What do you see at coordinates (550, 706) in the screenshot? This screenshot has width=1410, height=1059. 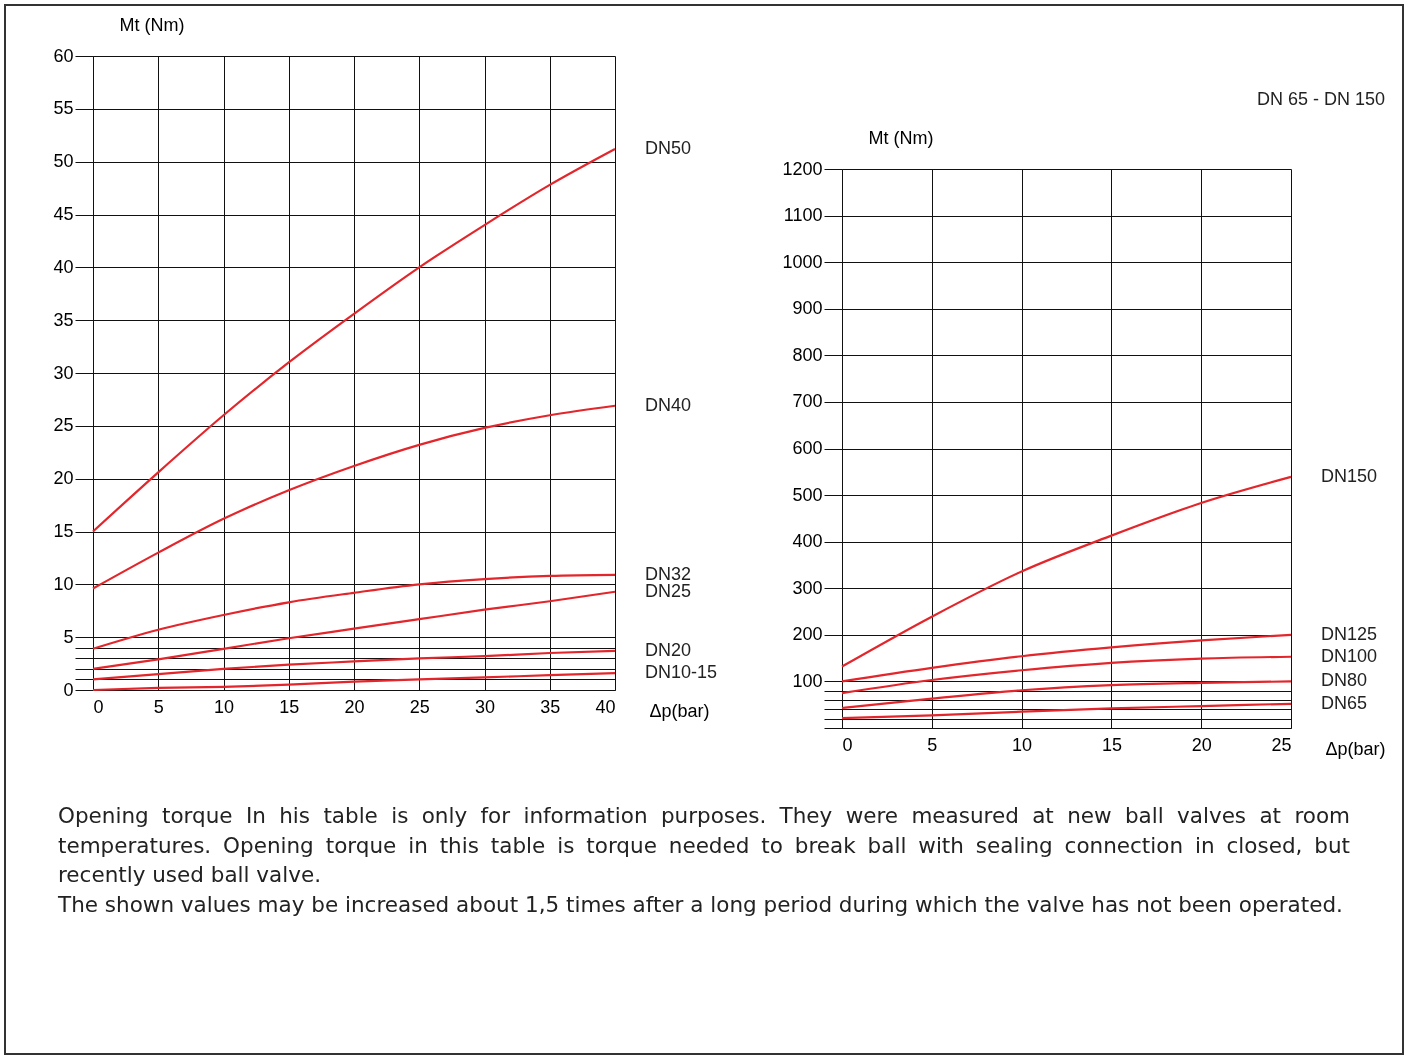 I see `x-tick-label: 35` at bounding box center [550, 706].